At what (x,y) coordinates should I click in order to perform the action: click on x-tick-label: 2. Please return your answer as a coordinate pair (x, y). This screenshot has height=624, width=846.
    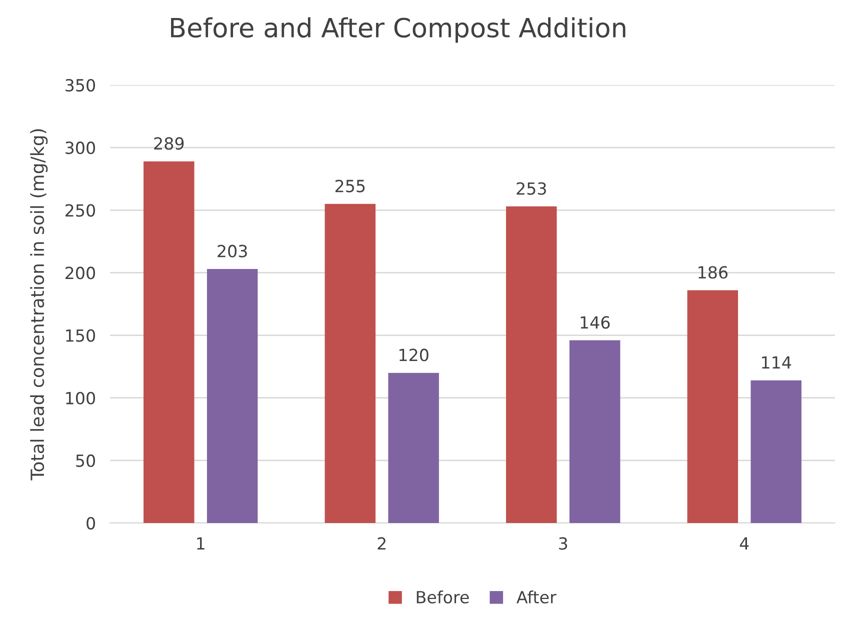
    Looking at the image, I should click on (382, 543).